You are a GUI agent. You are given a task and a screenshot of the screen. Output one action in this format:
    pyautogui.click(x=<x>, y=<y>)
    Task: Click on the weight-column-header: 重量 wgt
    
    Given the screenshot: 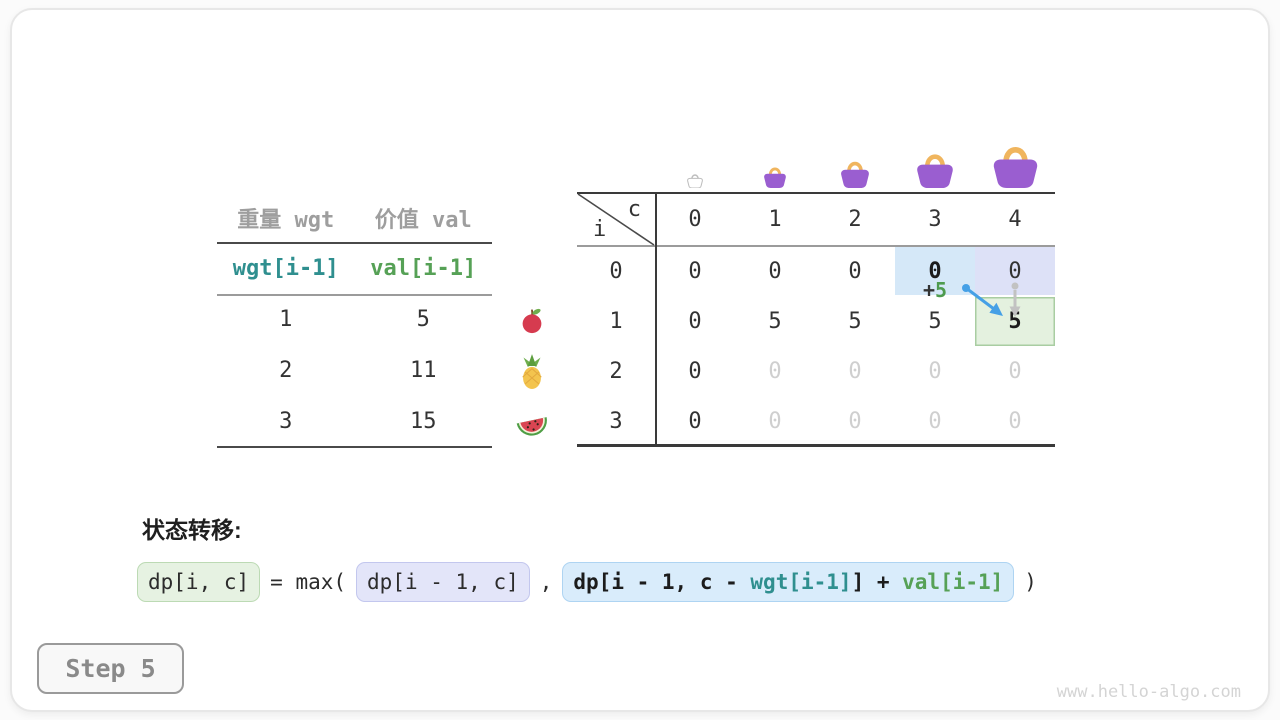 What is the action you would take?
    pyautogui.click(x=286, y=220)
    